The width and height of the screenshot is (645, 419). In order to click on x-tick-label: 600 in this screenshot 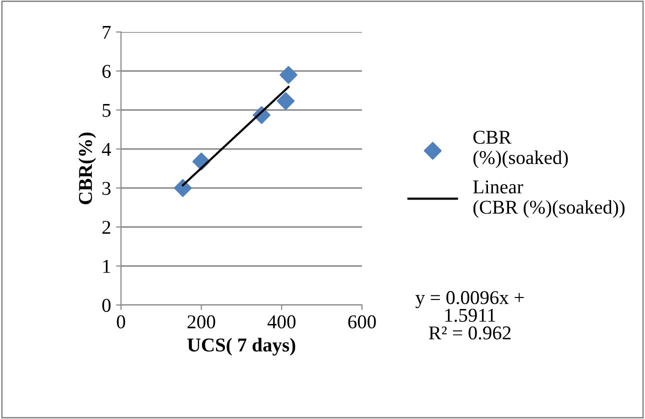, I will do `click(362, 321)`.